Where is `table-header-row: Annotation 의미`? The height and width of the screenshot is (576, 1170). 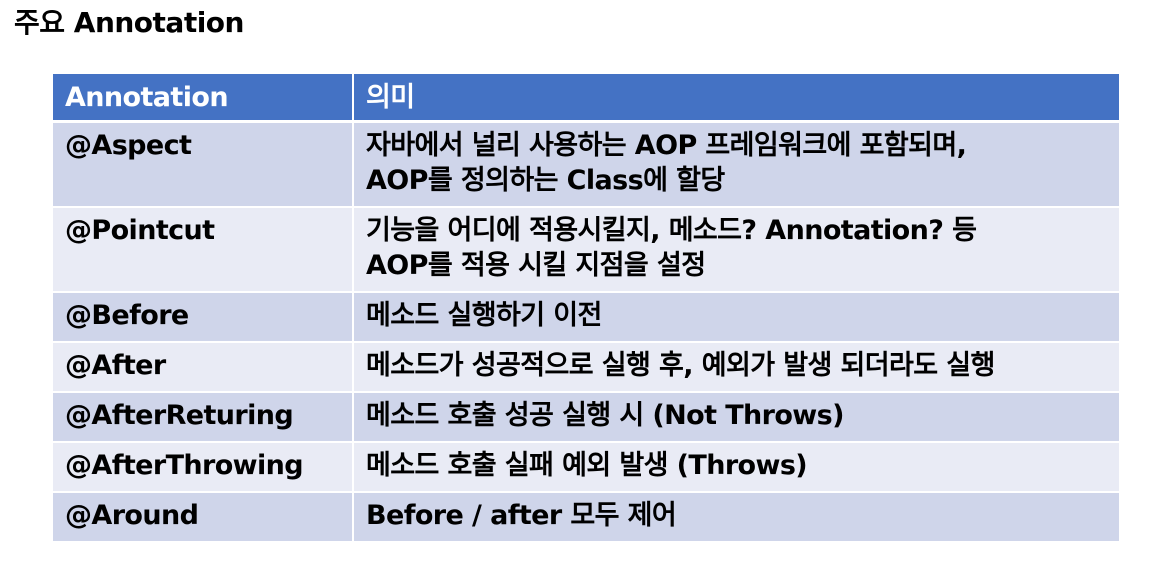
table-header-row: Annotation 의미 is located at coordinates (586, 98).